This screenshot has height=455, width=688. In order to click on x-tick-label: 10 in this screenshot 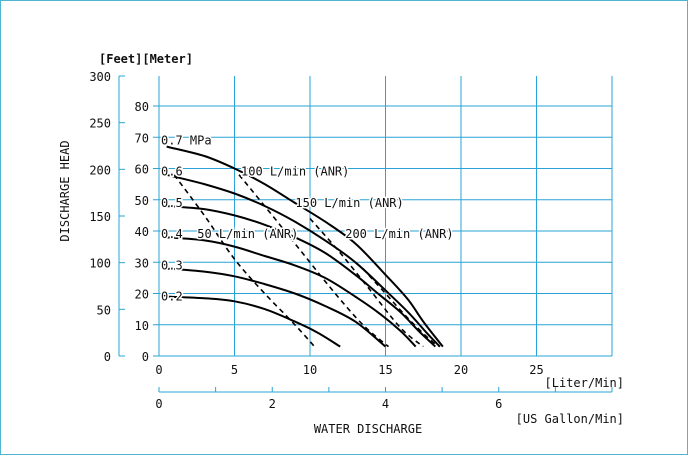, I will do `click(310, 370)`.